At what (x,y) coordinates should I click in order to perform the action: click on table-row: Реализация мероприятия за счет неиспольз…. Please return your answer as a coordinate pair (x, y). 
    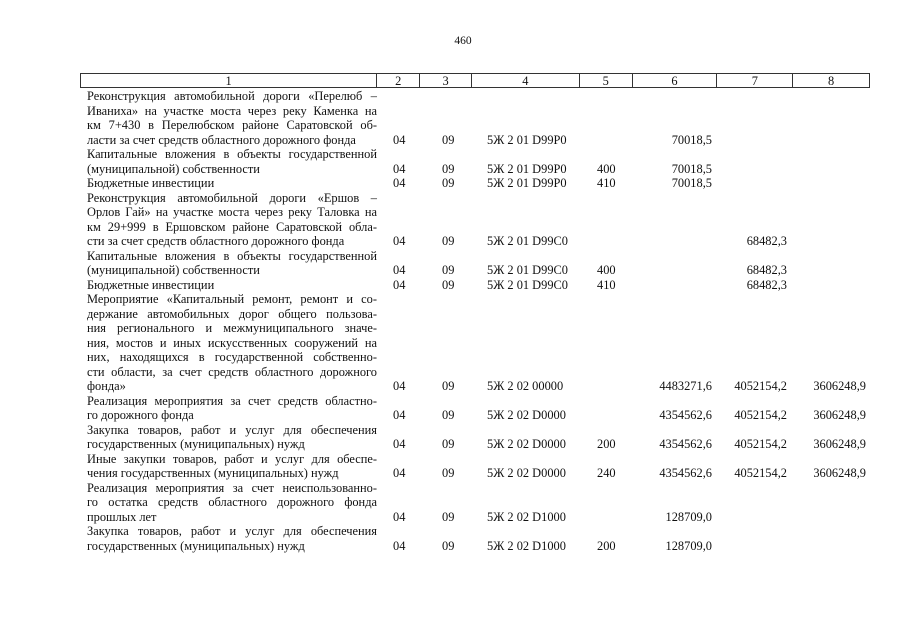
    Looking at the image, I should click on (452, 503).